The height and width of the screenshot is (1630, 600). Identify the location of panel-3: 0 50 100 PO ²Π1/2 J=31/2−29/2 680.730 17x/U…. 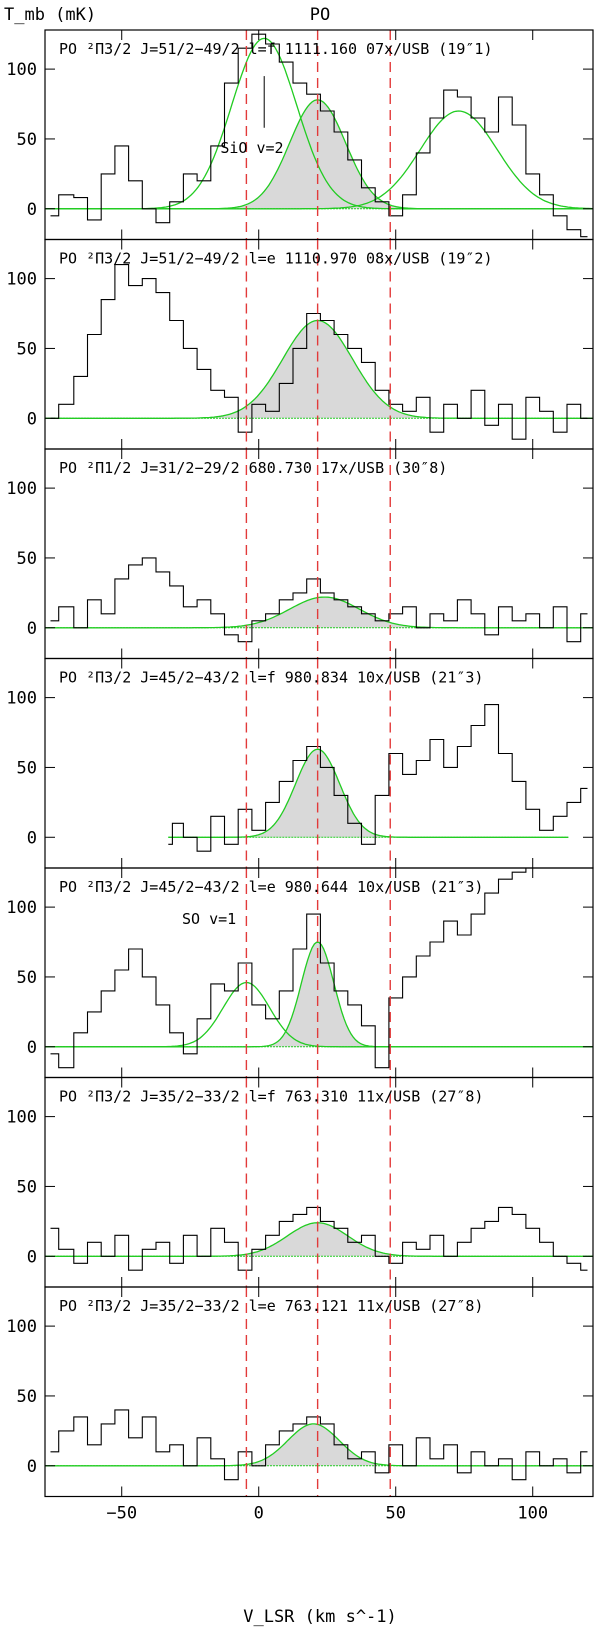
(300, 554).